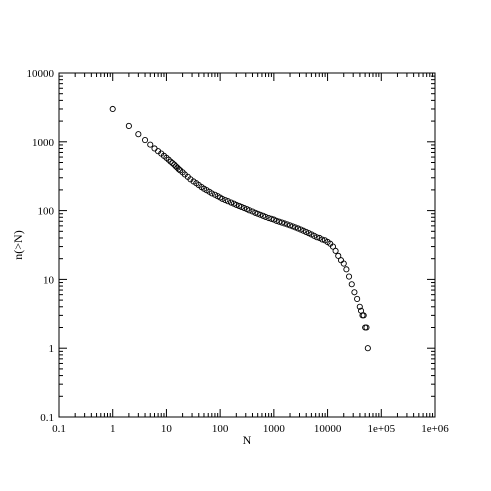 The height and width of the screenshot is (491, 491). I want to click on y-tick-label: 1, so click(52, 349).